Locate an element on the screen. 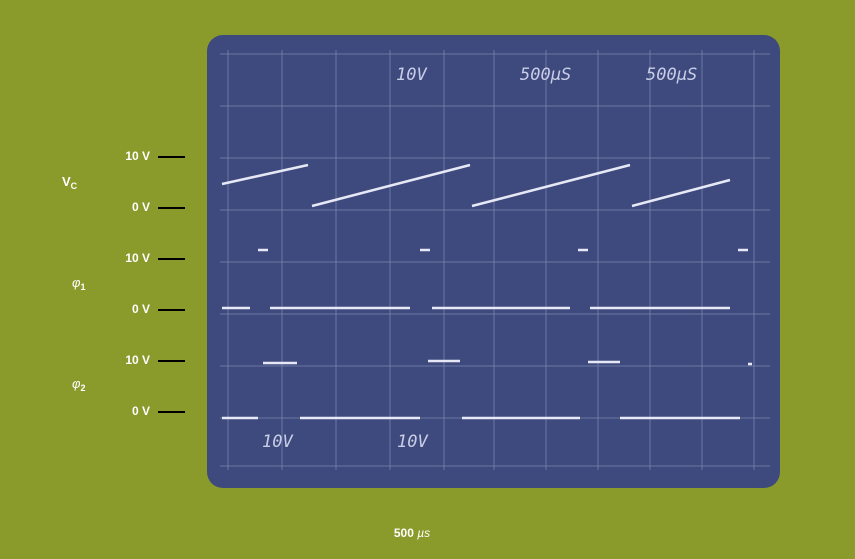 Image resolution: width=855 pixels, height=559 pixels. trace-name: φ2 is located at coordinates (79, 384).